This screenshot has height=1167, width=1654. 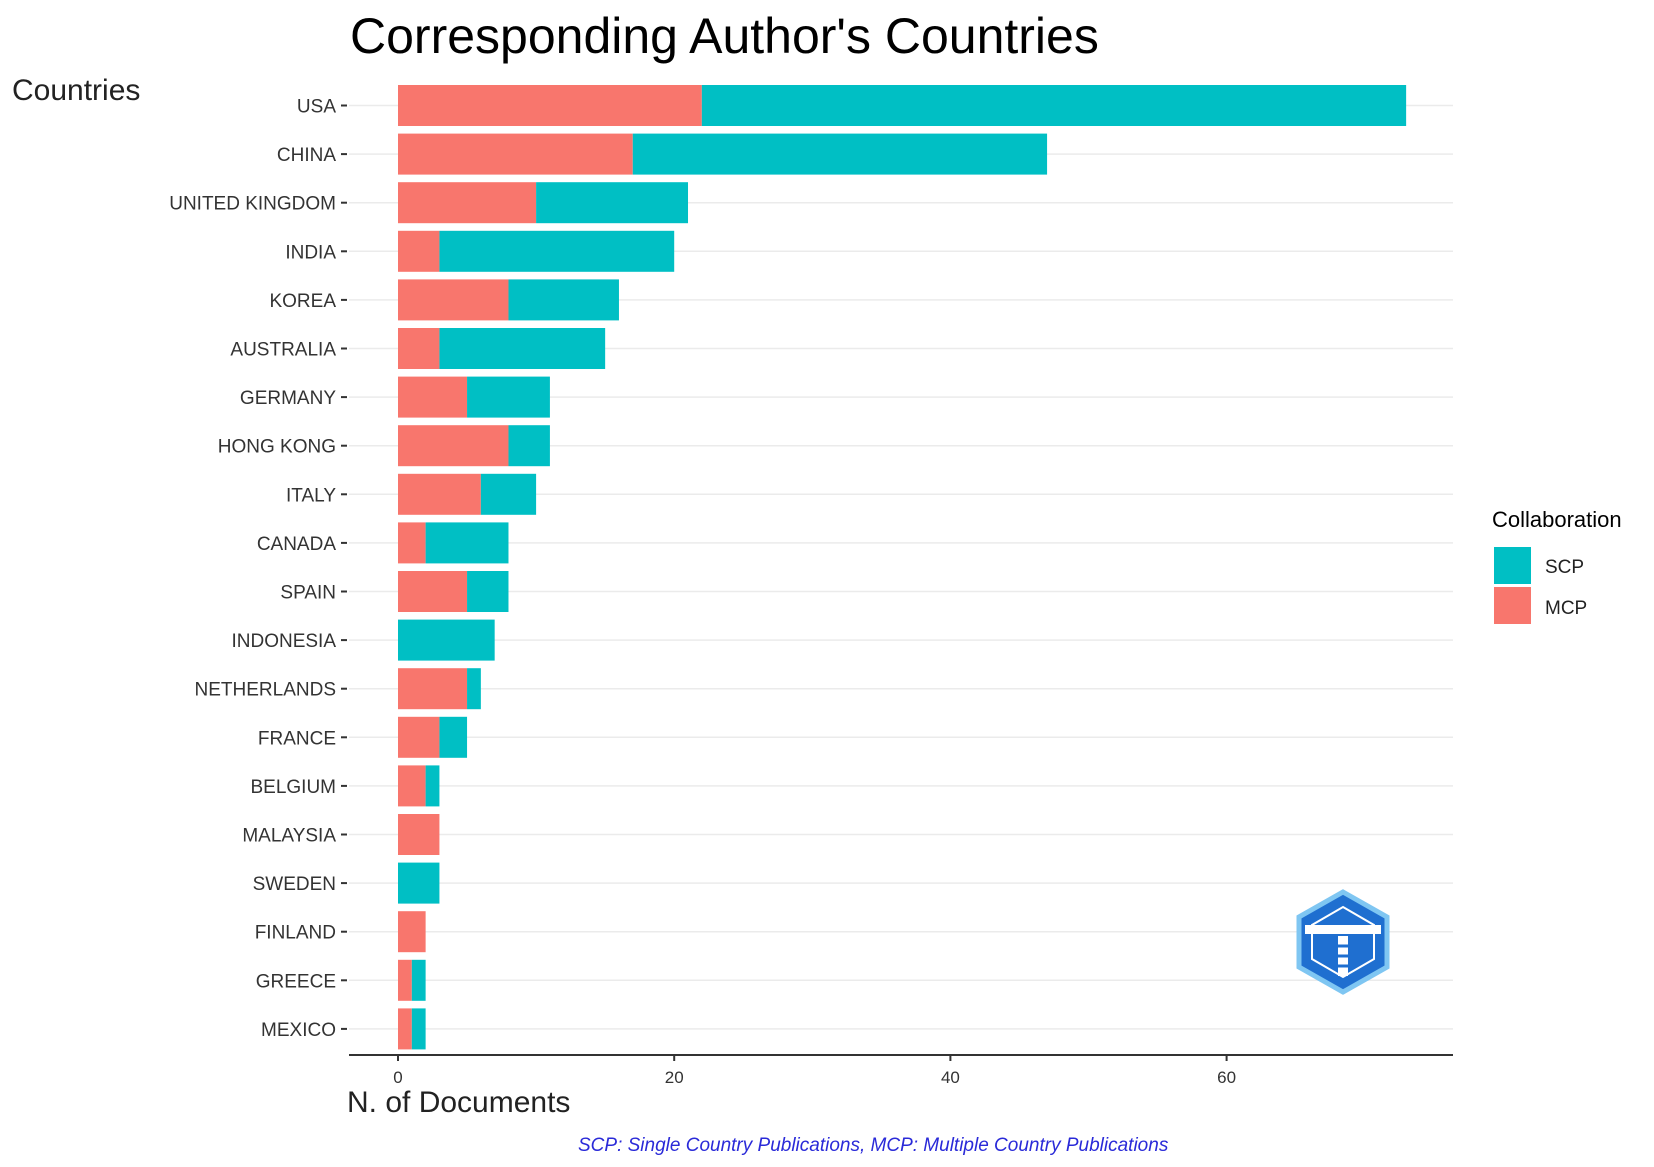 I want to click on bar-mcp-greece, so click(x=405, y=980).